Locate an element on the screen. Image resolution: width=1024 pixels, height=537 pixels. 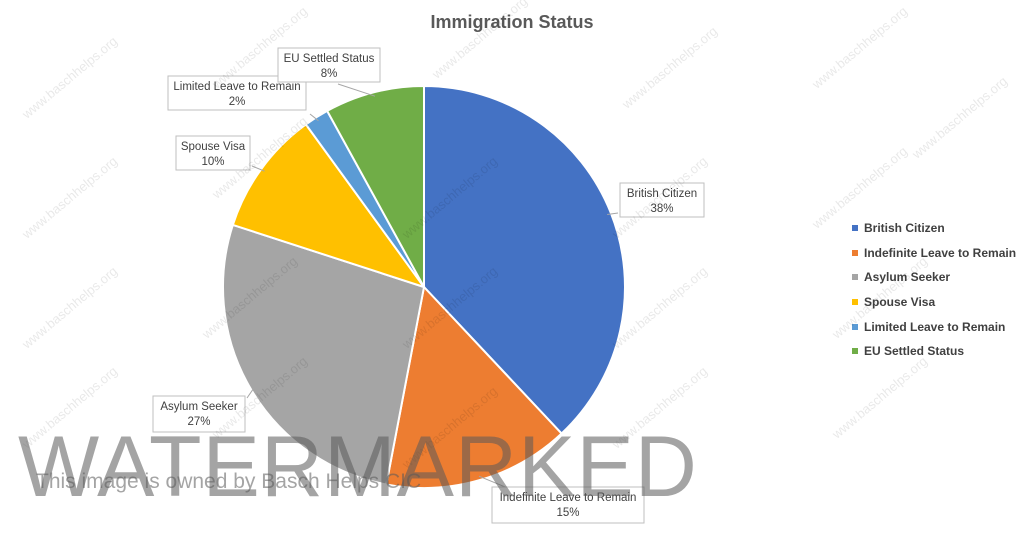
legend-item-0: British Citizen is located at coordinates (934, 228).